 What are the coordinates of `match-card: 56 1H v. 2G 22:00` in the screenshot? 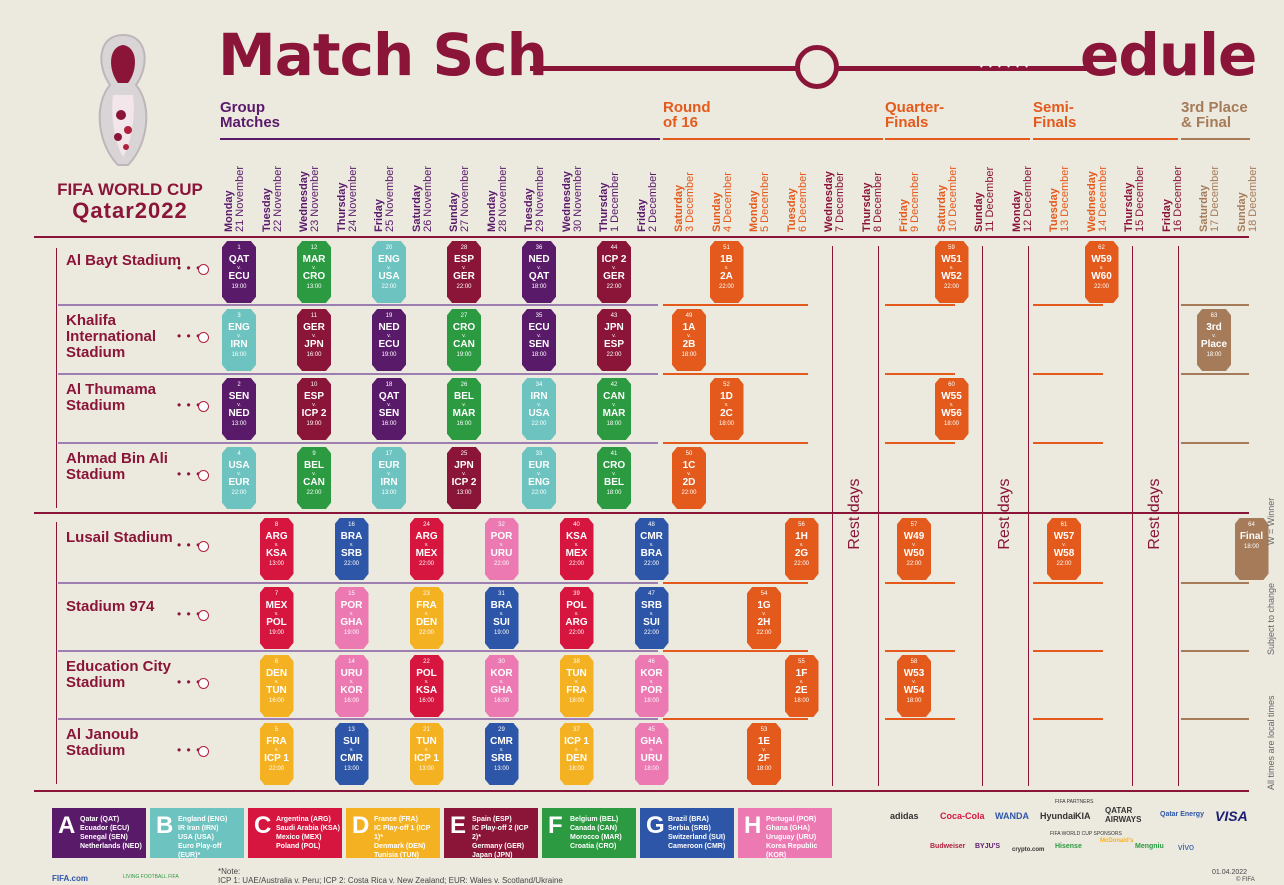 It's located at (801, 549).